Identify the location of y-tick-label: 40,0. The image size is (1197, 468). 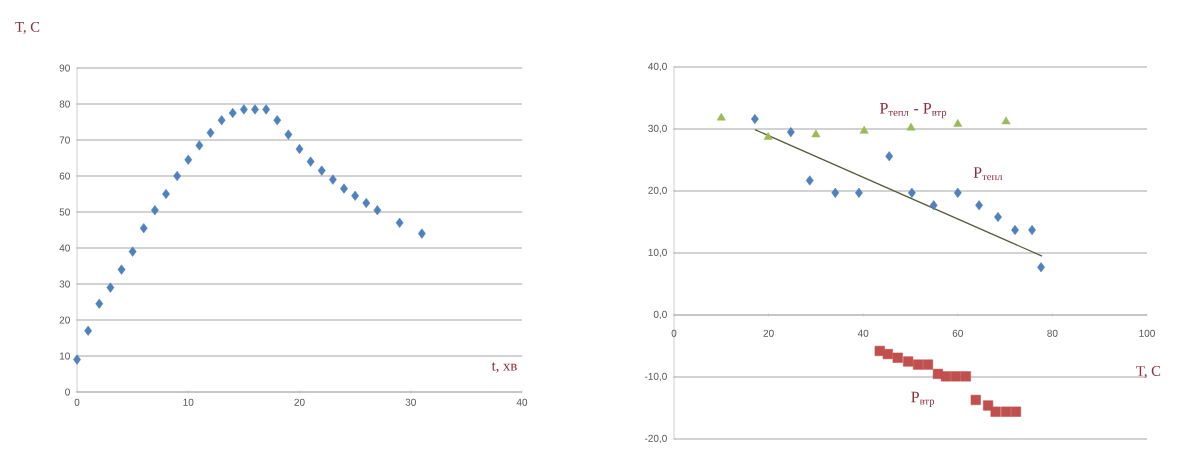
(657, 67).